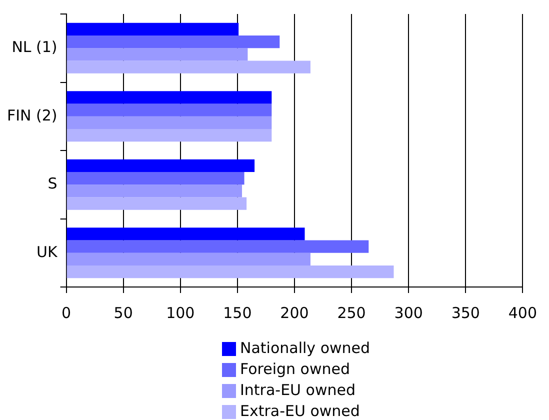  I want to click on legend-label: Foreign owned, so click(295, 369).